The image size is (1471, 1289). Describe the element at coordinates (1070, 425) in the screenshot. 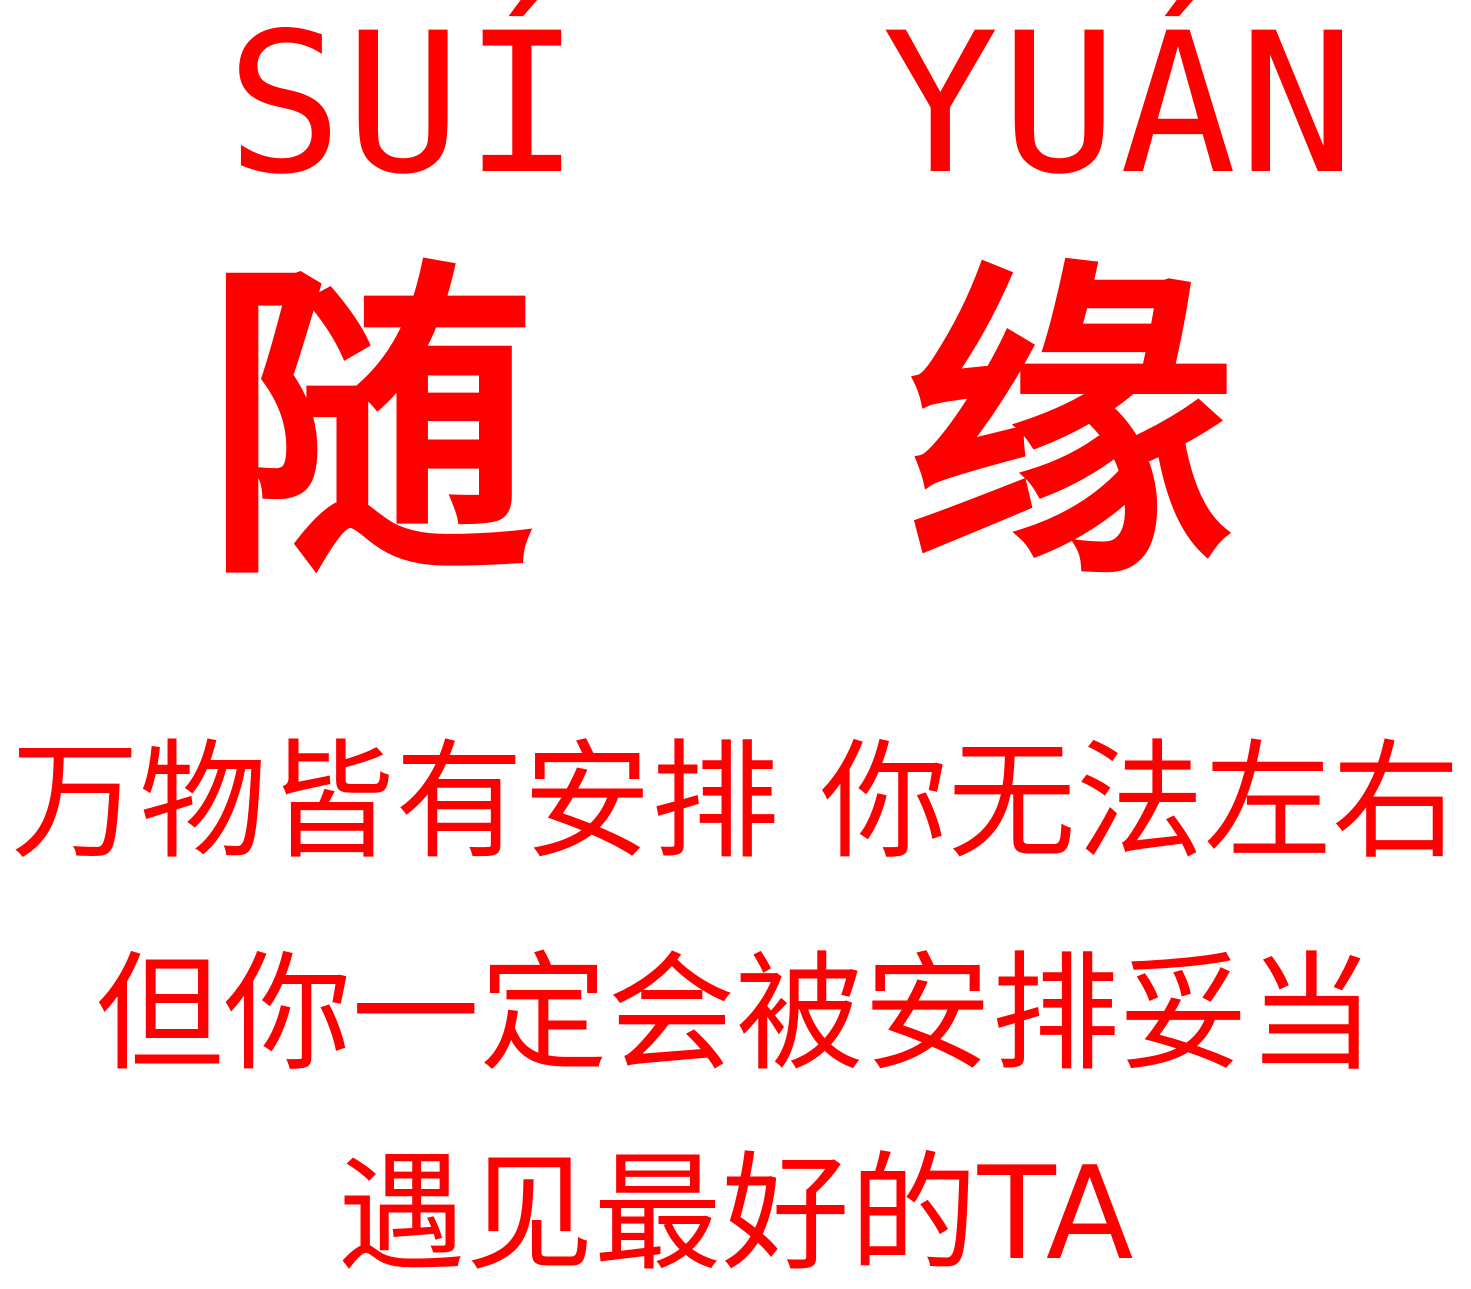

I see `character-yuan: 缘` at that location.